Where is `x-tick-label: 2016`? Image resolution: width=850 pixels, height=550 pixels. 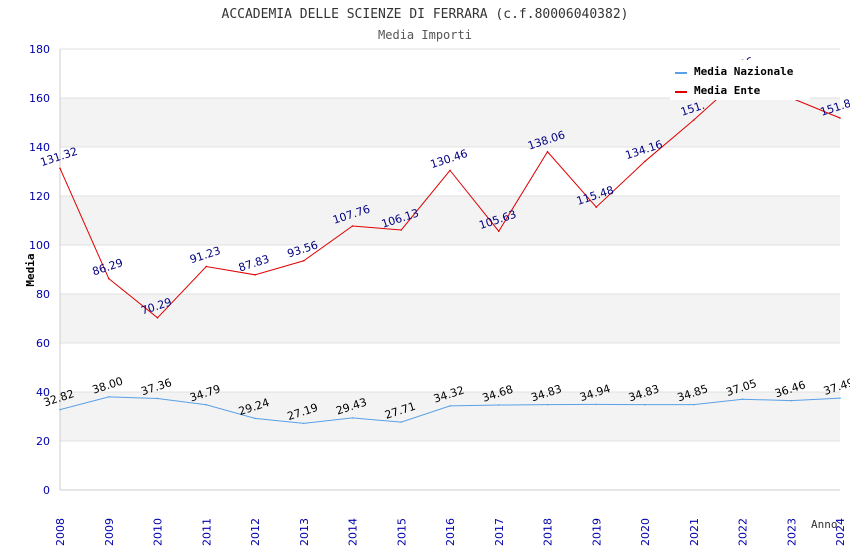
x-tick-label: 2016 is located at coordinates (450, 532).